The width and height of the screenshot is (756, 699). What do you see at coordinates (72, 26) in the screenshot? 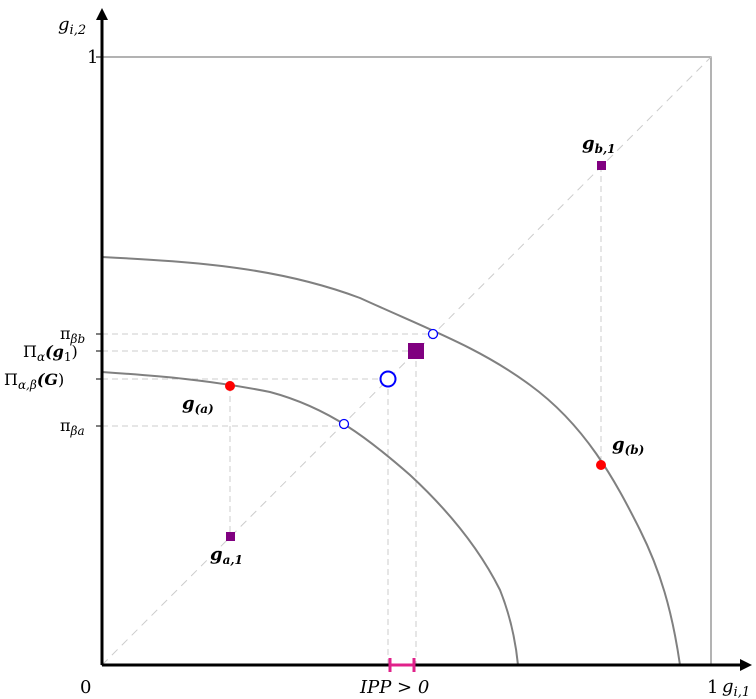
I see `y-axis-label: gi,2` at bounding box center [72, 26].